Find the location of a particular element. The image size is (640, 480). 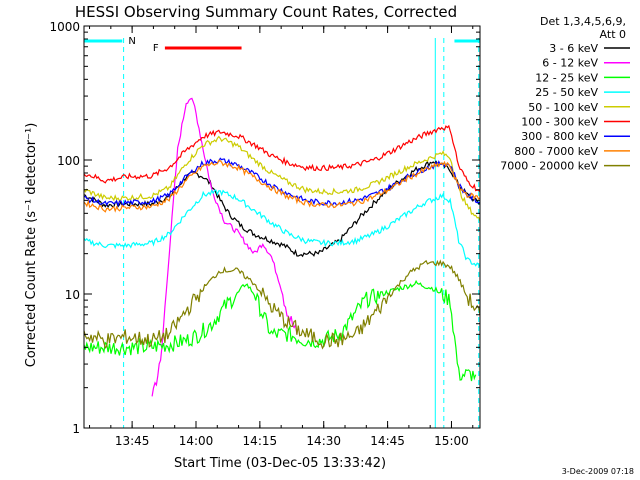

legend-label-5: 100 - 300 keV is located at coordinates (559, 122).